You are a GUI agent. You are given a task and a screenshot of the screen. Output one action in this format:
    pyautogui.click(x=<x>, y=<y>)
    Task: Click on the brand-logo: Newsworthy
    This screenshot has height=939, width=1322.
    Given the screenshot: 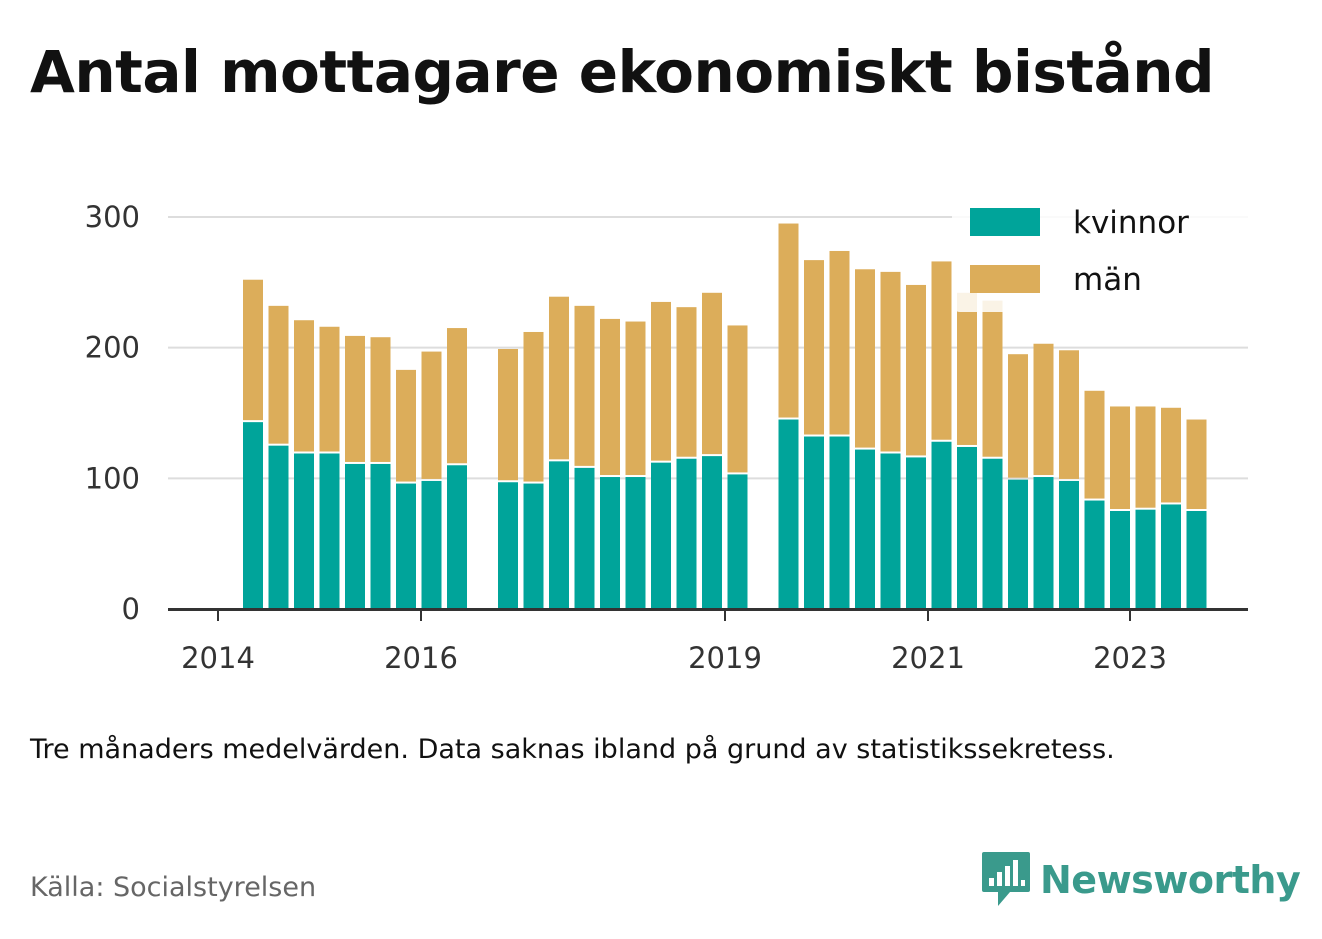 What is the action you would take?
    pyautogui.click(x=1140, y=880)
    